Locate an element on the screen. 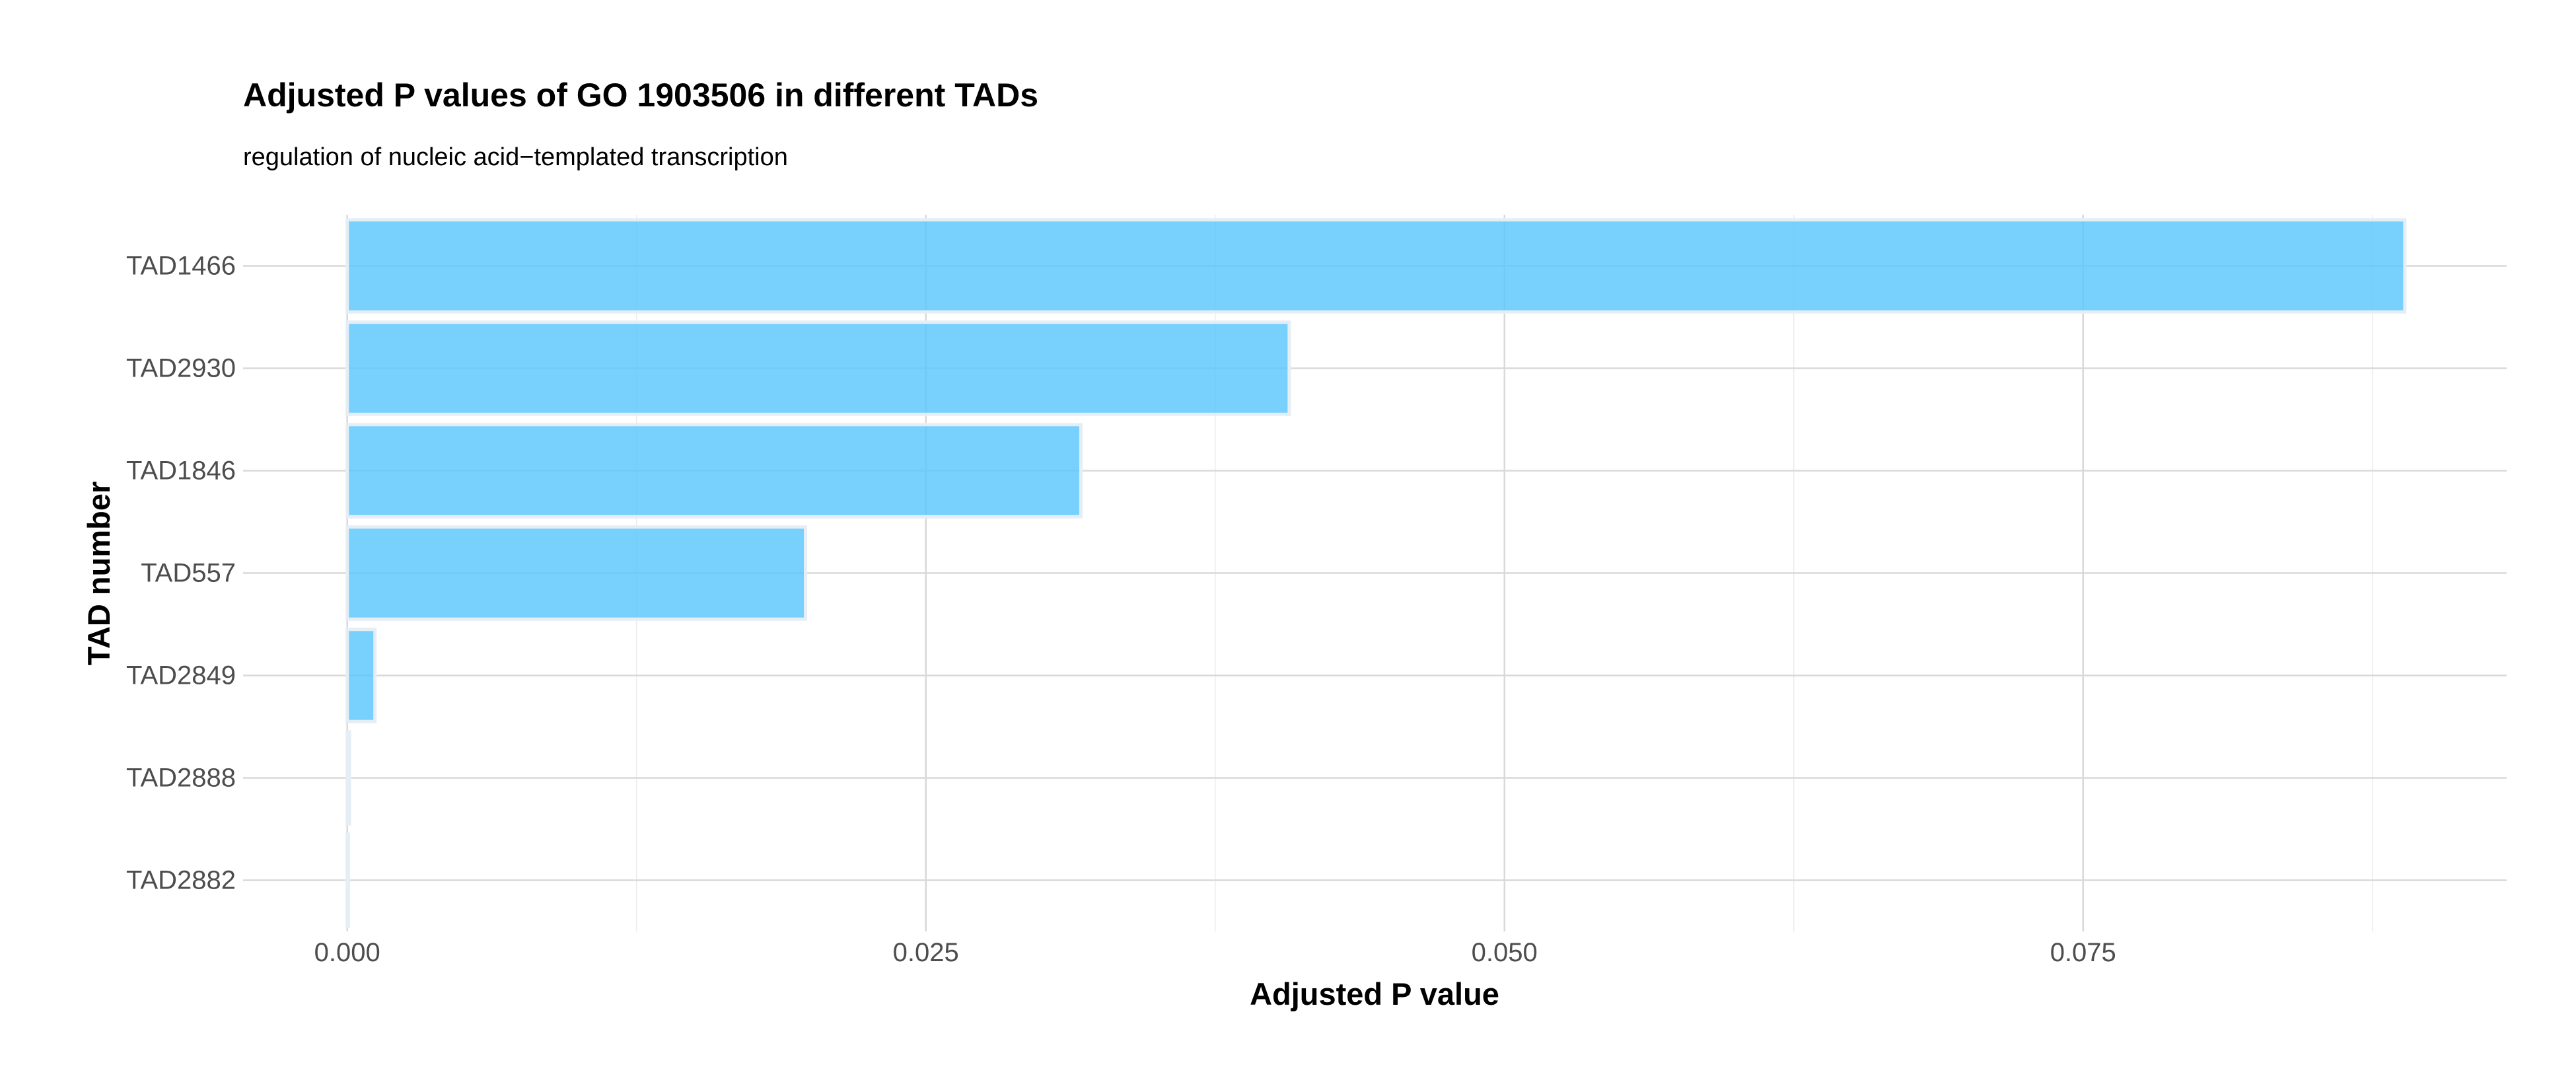 Image resolution: width=2576 pixels, height=1090 pixels. x-tick-label: 0.075 is located at coordinates (2083, 953).